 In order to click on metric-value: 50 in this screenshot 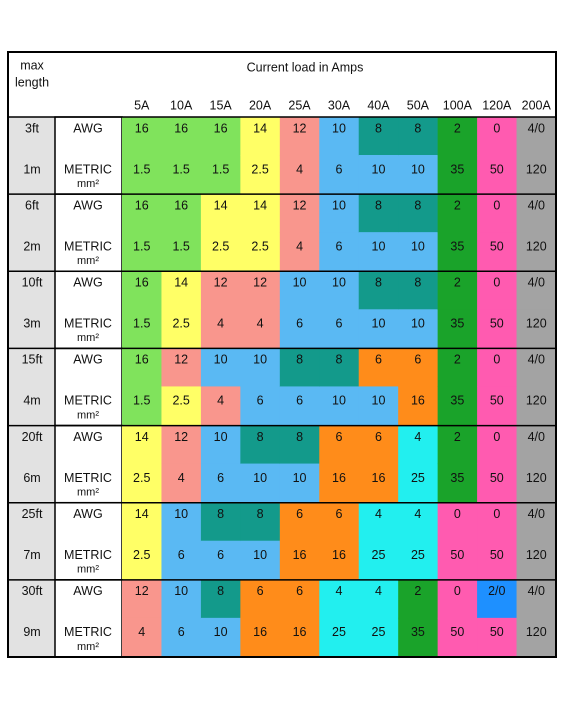, I will do `click(497, 555)`.